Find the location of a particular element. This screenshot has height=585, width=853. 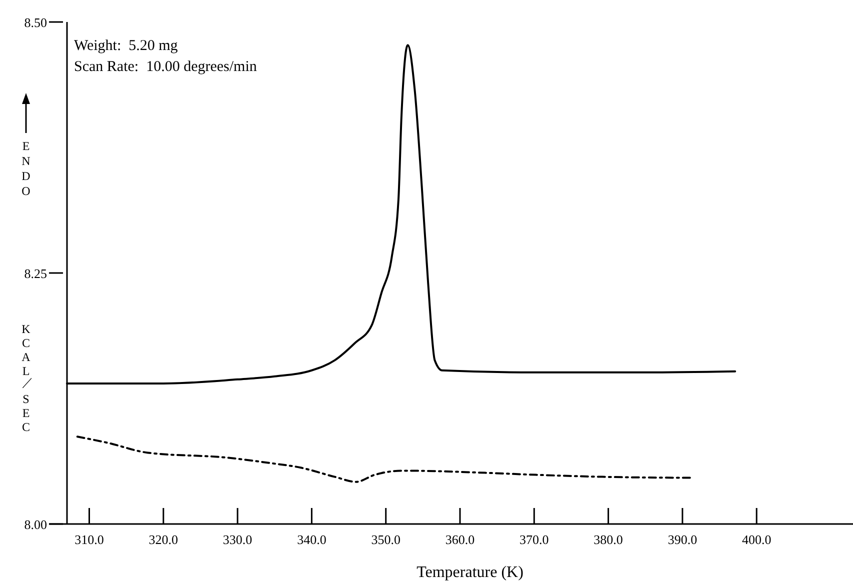

x-tick-label: 390.0 is located at coordinates (683, 539).